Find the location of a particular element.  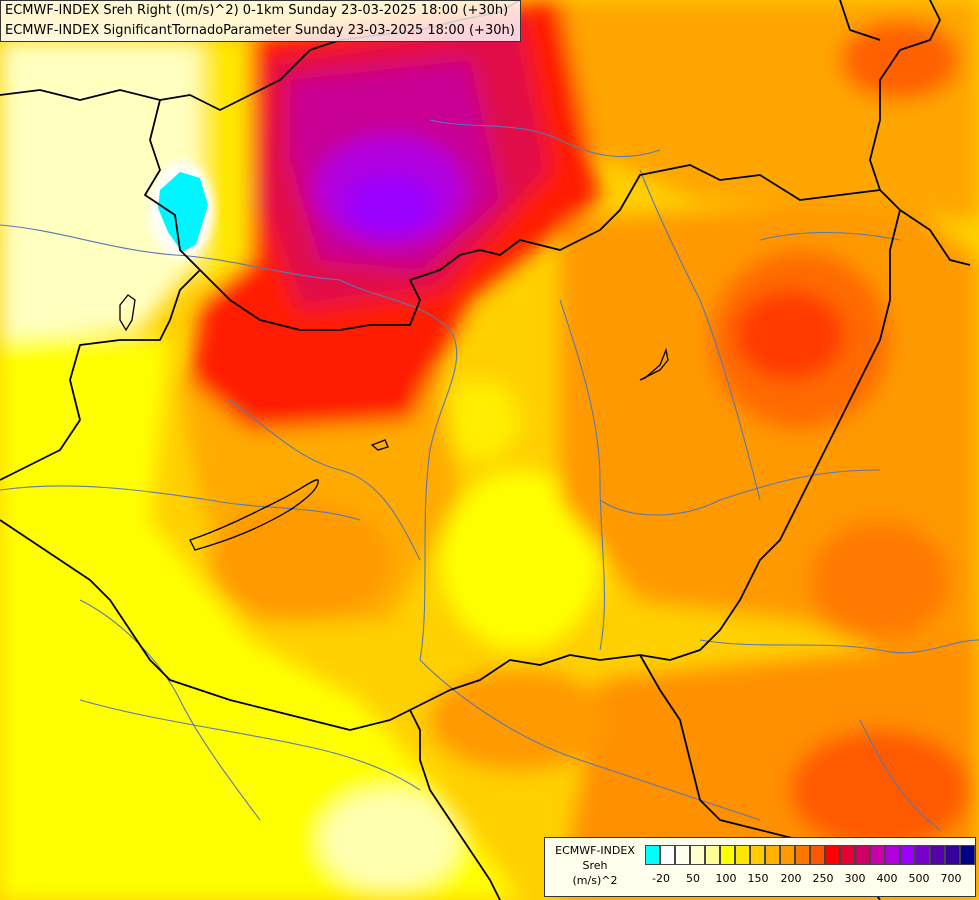

legend-tick-label: 100 is located at coordinates (726, 878).